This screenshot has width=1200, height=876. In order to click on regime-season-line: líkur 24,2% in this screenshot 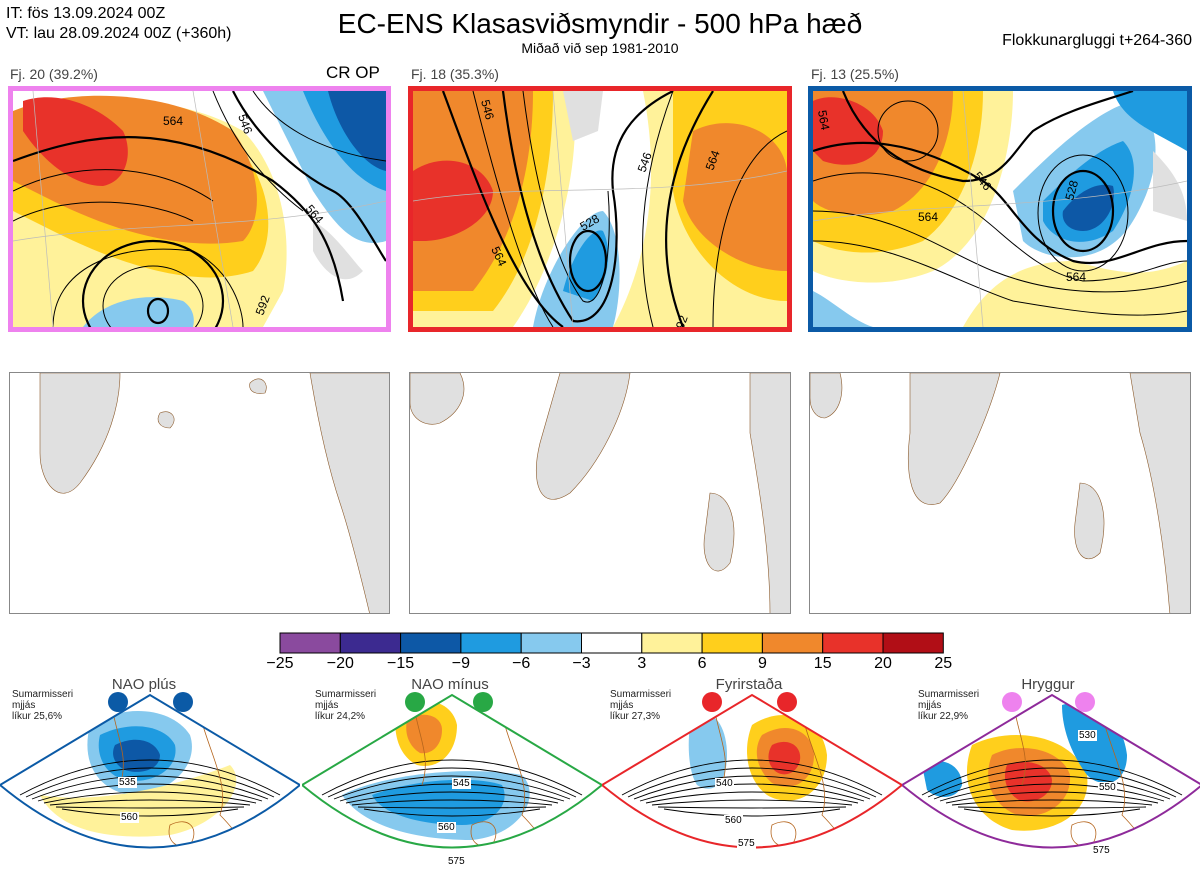, I will do `click(340, 716)`.